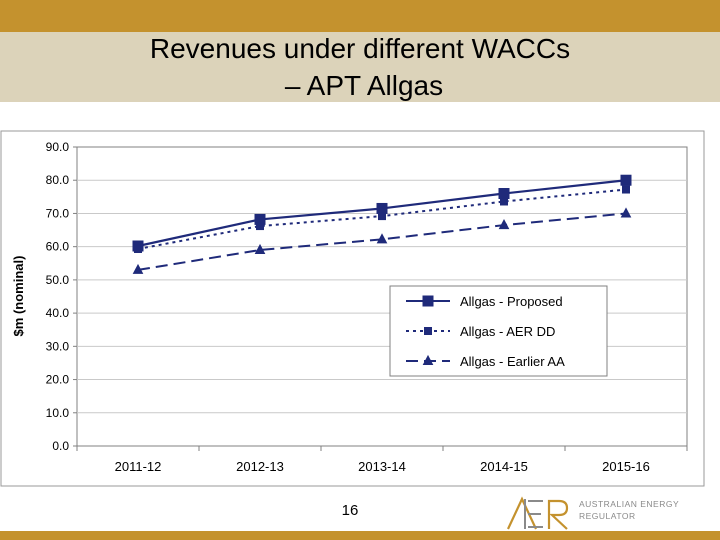 The image size is (720, 540). I want to click on x-tick-label: 2011-12, so click(138, 466).